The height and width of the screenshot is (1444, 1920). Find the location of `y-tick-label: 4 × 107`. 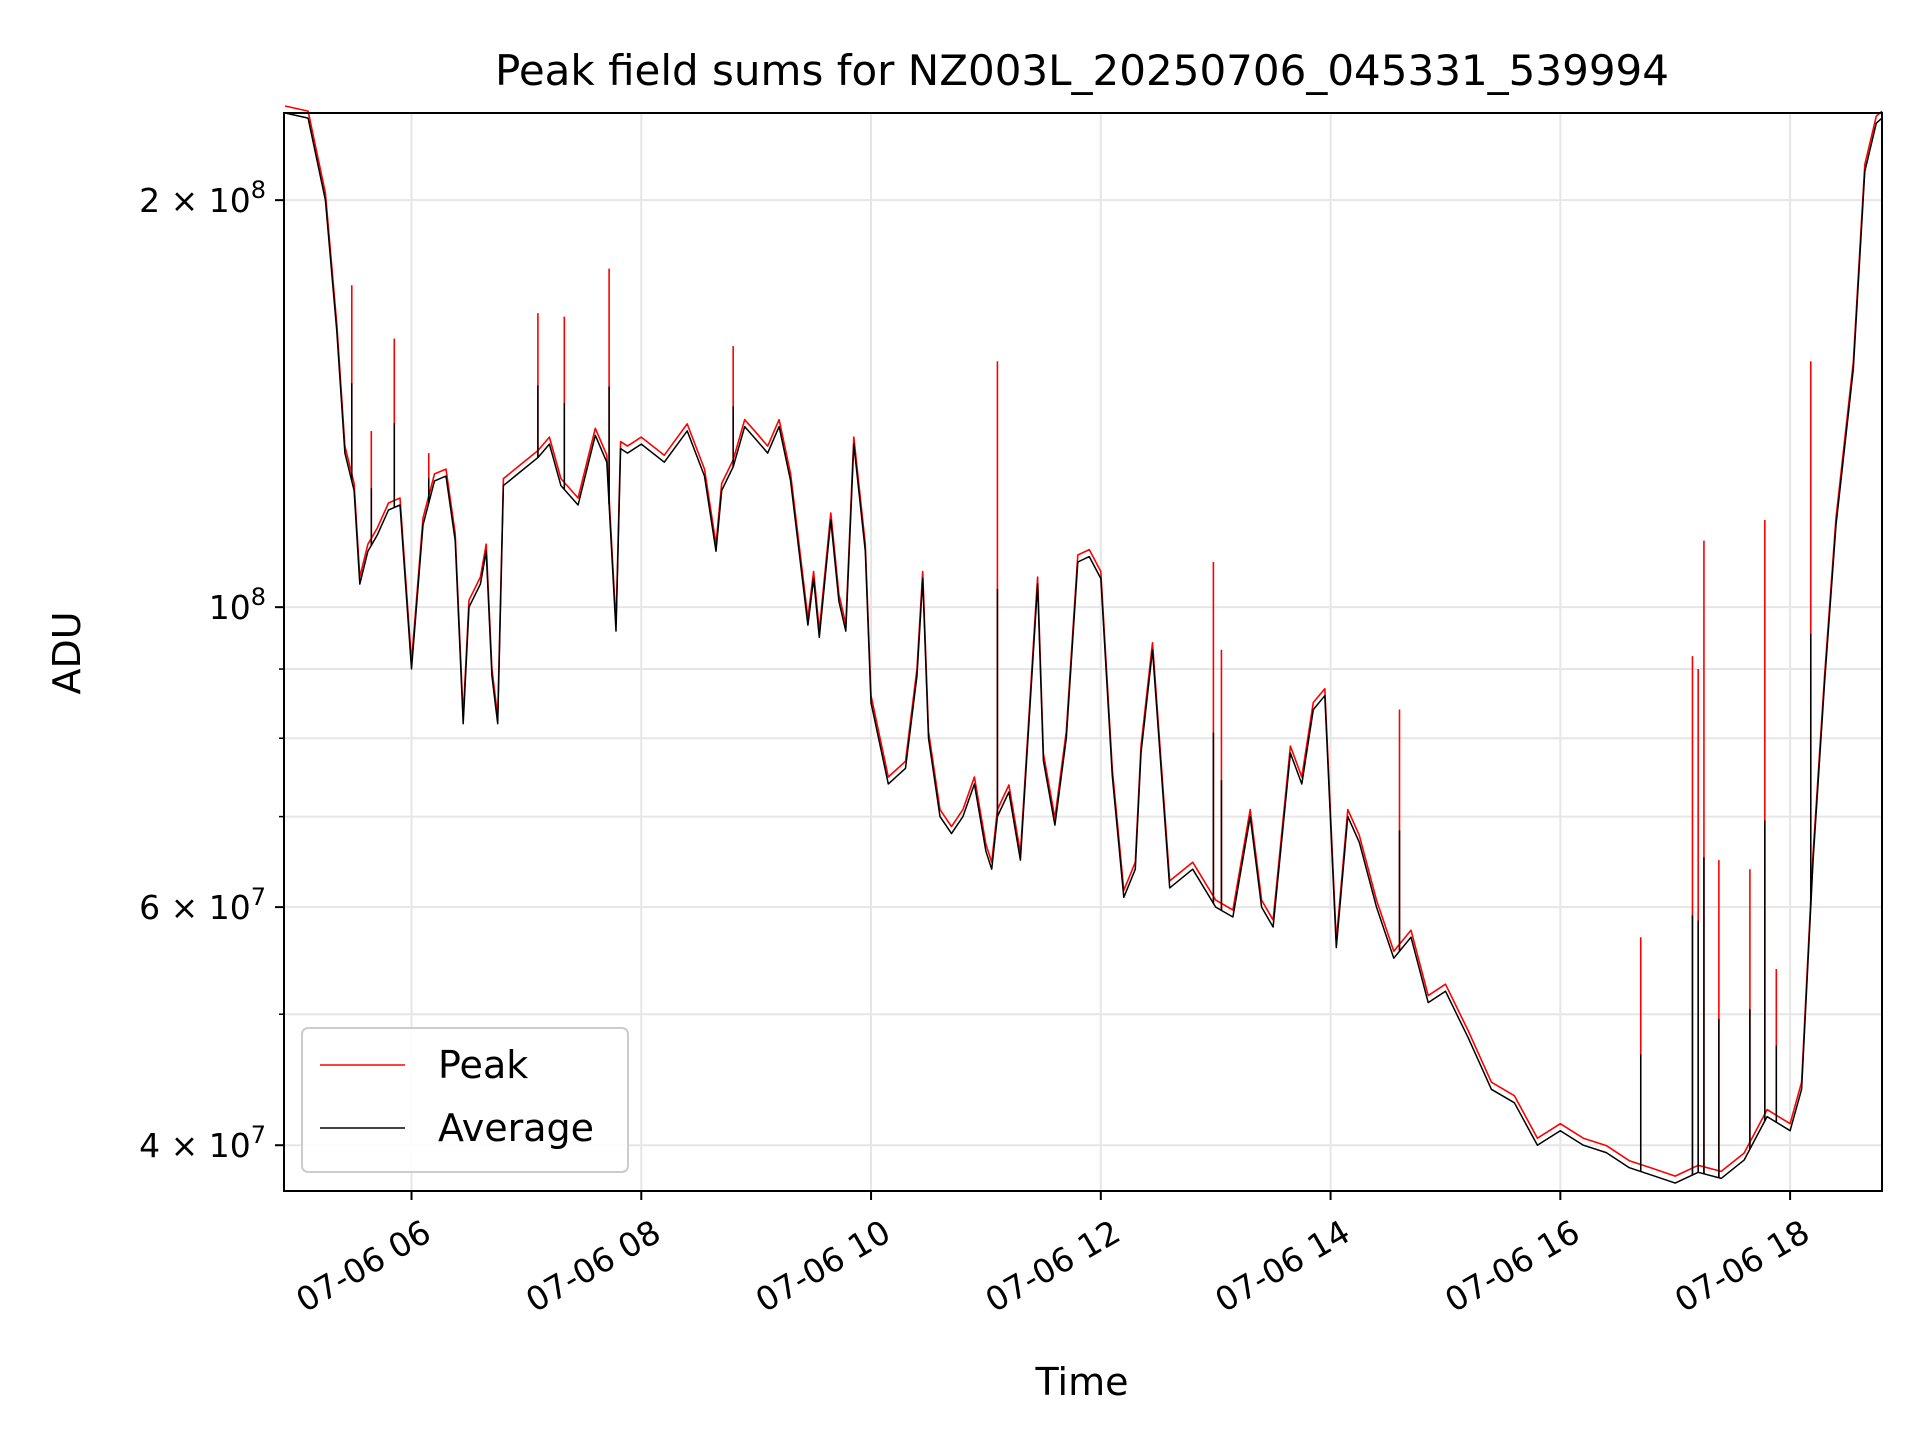

y-tick-label: 4 × 107 is located at coordinates (202, 1143).